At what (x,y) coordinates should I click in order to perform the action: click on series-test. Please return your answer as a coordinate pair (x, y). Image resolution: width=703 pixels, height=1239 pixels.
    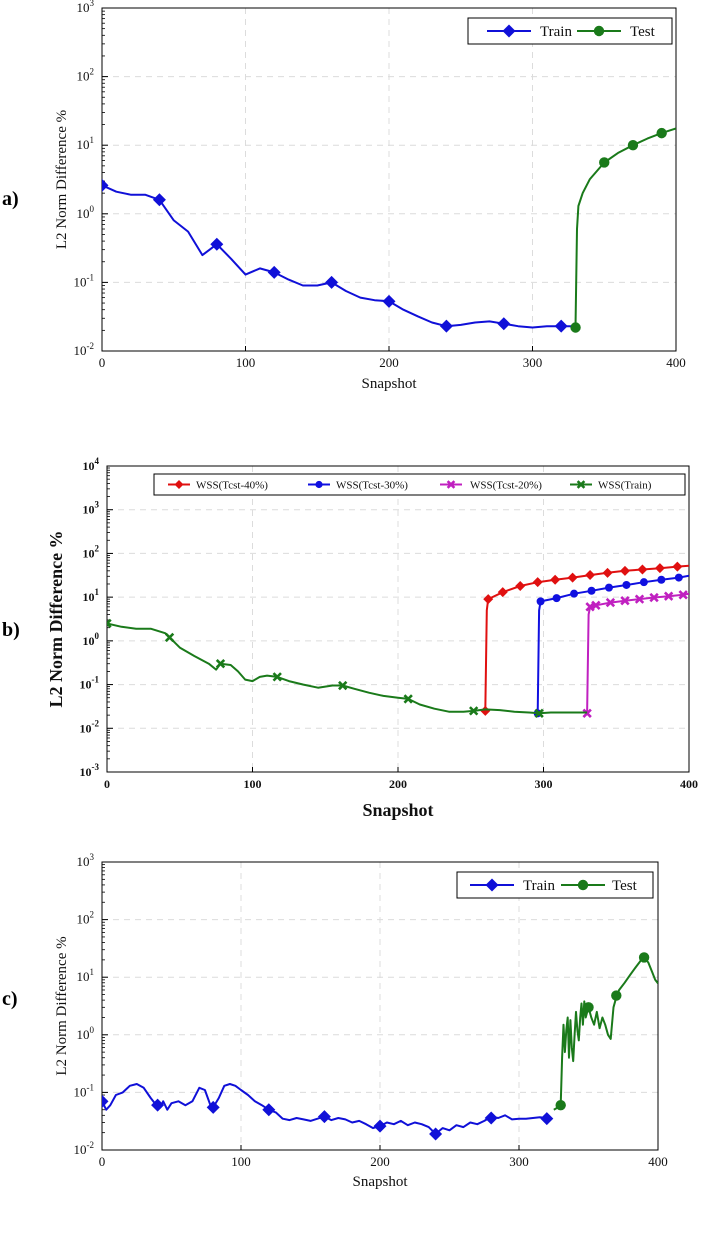
    Looking at the image, I should click on (605, 1031).